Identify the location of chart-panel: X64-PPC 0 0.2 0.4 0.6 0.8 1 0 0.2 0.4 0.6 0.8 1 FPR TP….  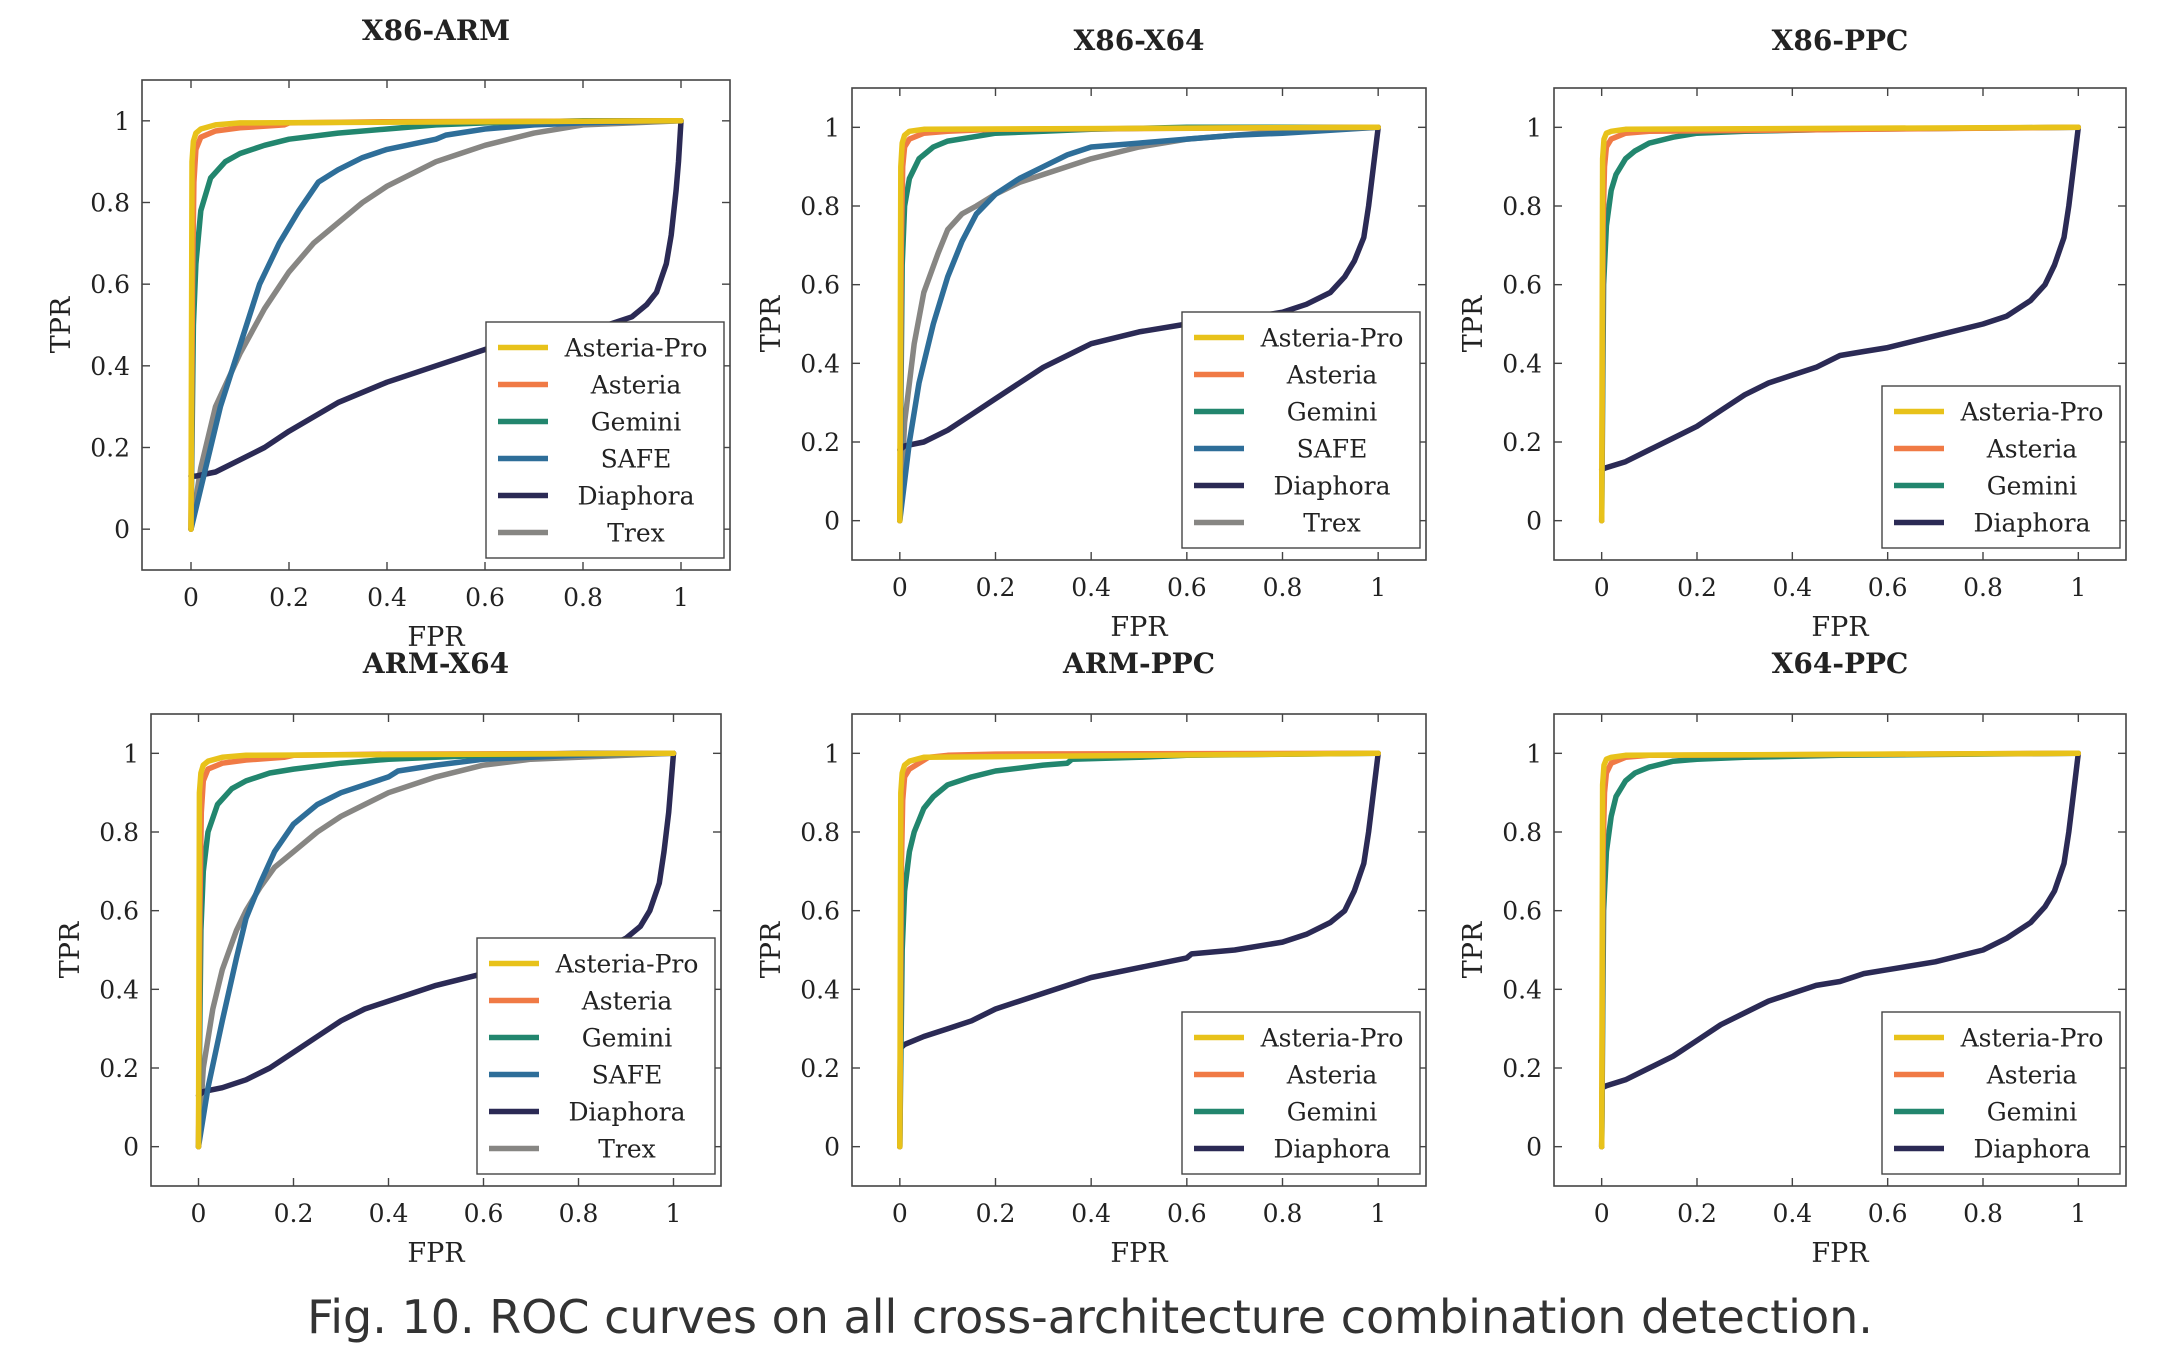
(1792, 958).